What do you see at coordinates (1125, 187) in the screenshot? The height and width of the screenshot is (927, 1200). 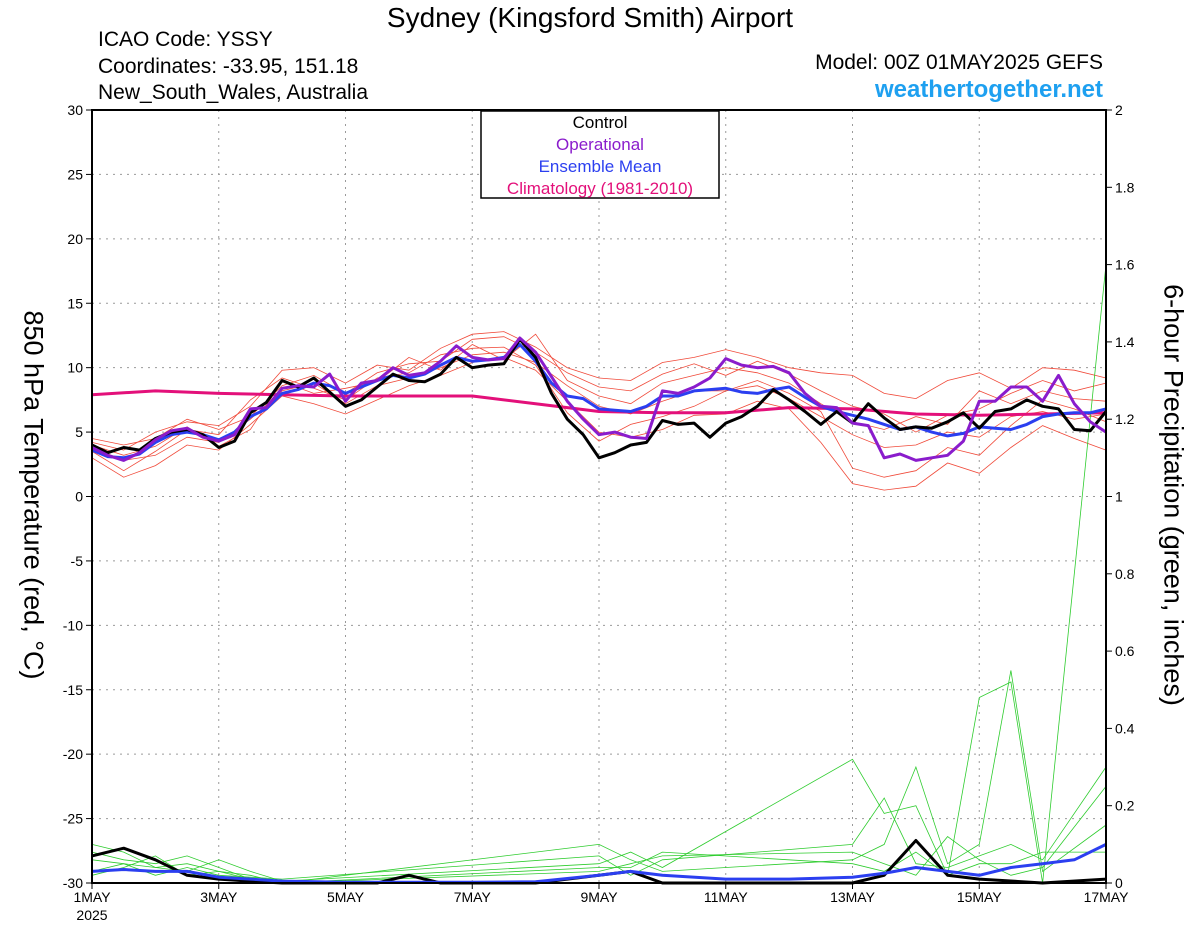 I see `y-right-tick-label: 1.8` at bounding box center [1125, 187].